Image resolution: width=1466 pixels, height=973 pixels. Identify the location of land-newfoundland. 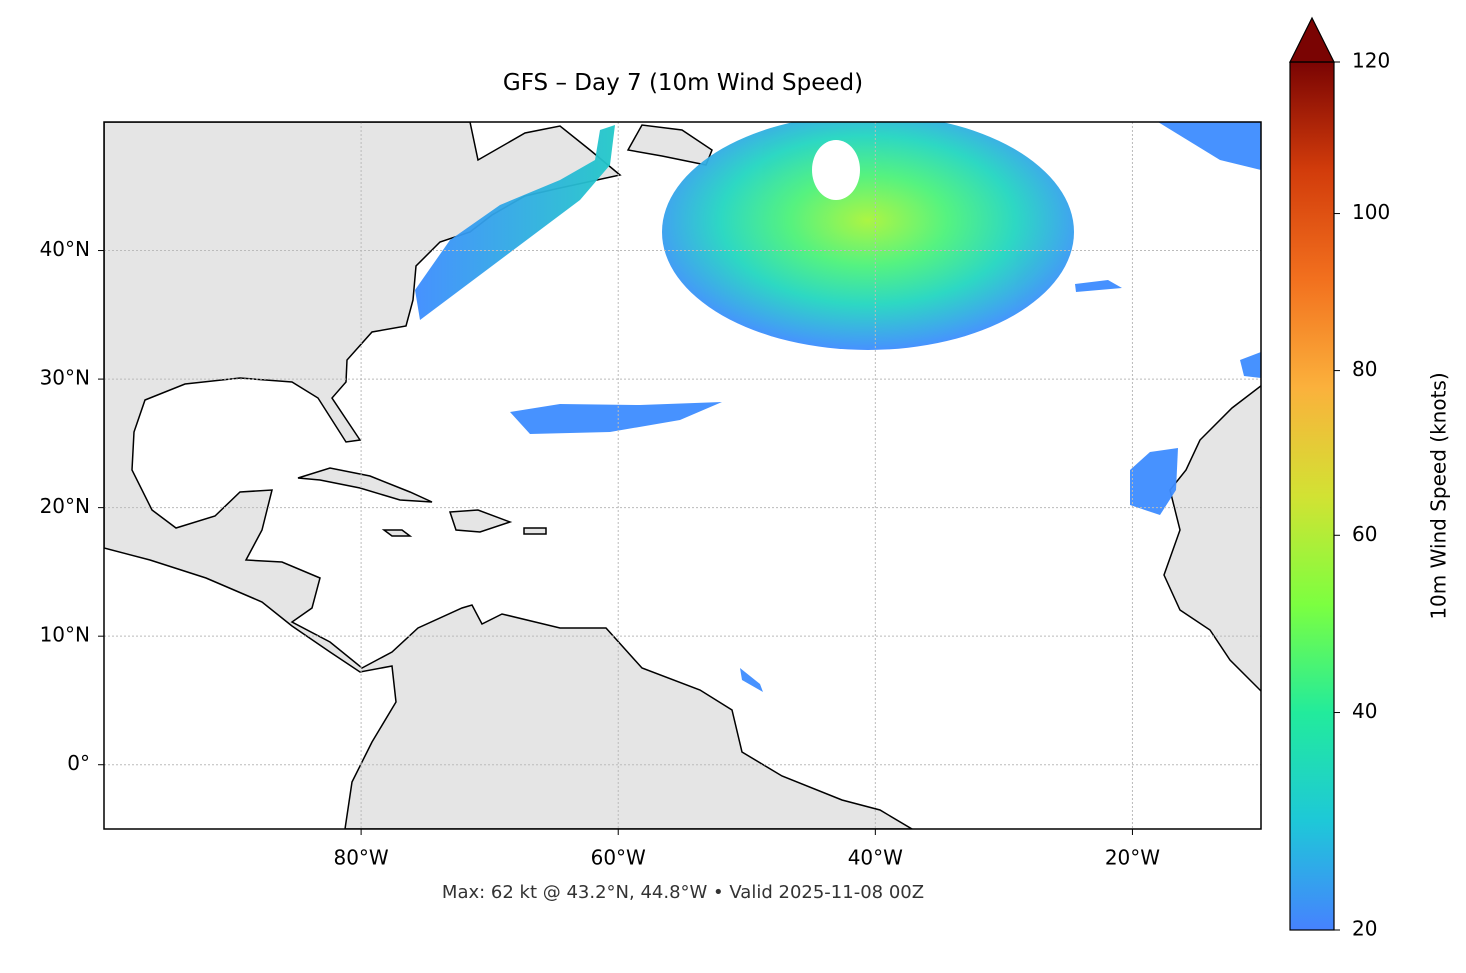
(669, 145).